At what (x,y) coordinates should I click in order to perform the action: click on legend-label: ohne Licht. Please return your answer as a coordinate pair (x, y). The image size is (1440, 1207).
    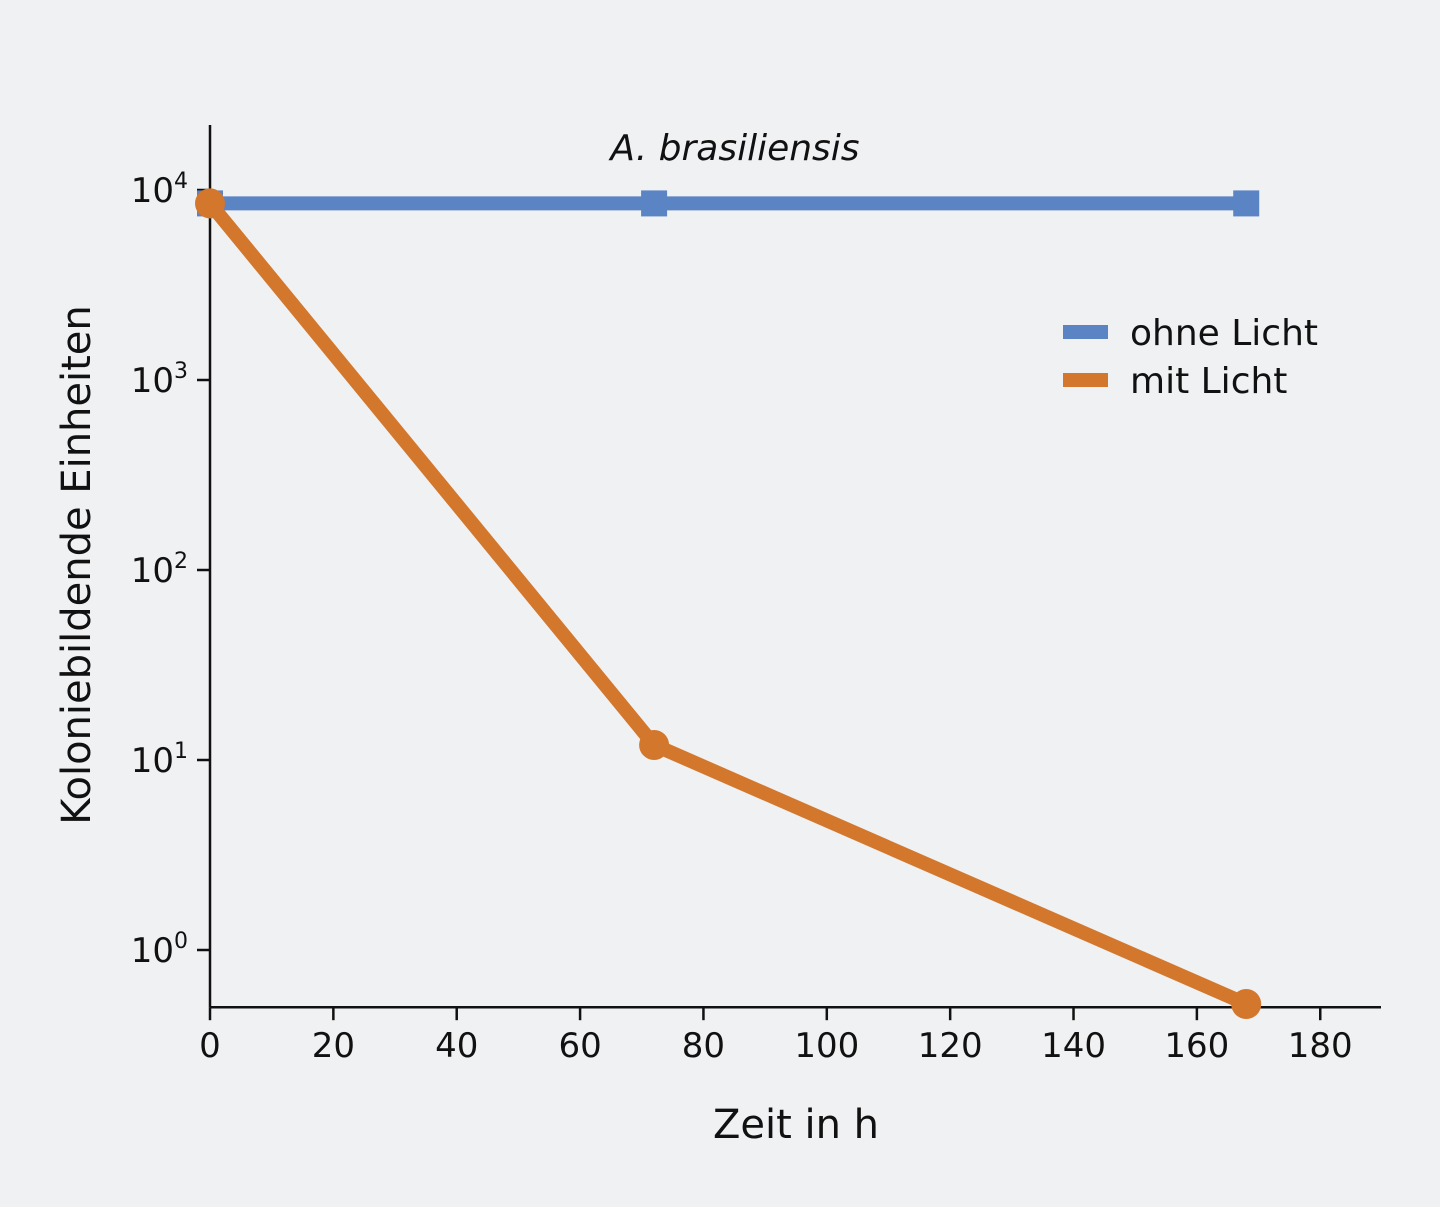
    Looking at the image, I should click on (1224, 333).